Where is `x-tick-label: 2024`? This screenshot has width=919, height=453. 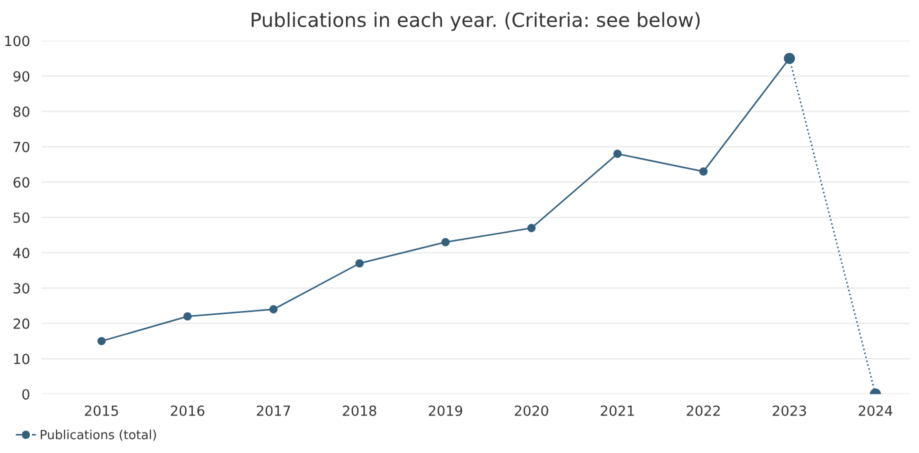 x-tick-label: 2024 is located at coordinates (875, 410).